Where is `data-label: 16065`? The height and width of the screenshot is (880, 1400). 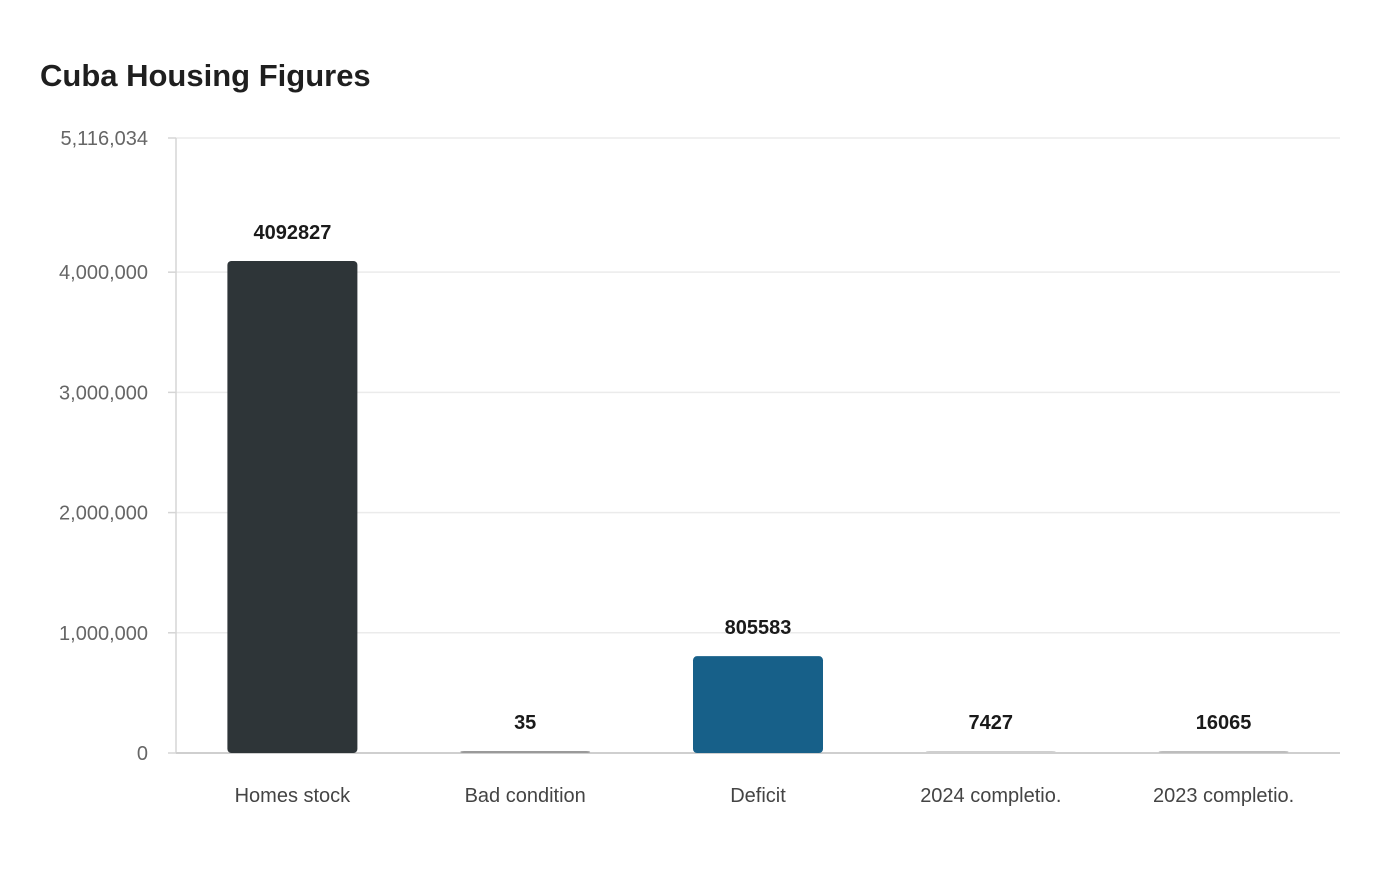 data-label: 16065 is located at coordinates (1224, 723).